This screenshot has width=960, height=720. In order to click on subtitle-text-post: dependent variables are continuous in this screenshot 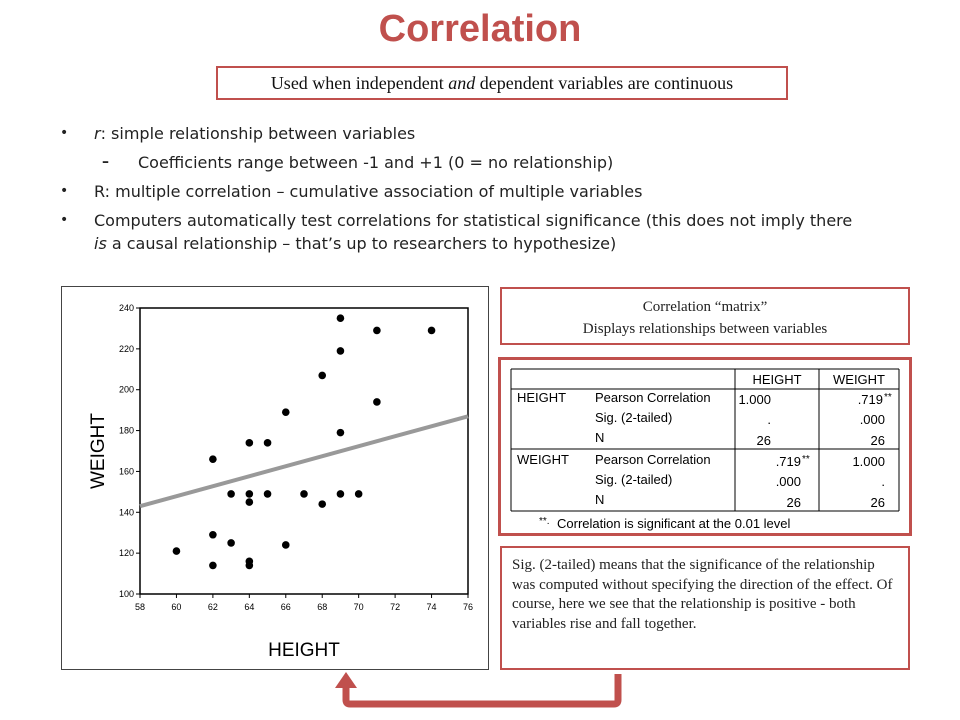, I will do `click(604, 83)`.